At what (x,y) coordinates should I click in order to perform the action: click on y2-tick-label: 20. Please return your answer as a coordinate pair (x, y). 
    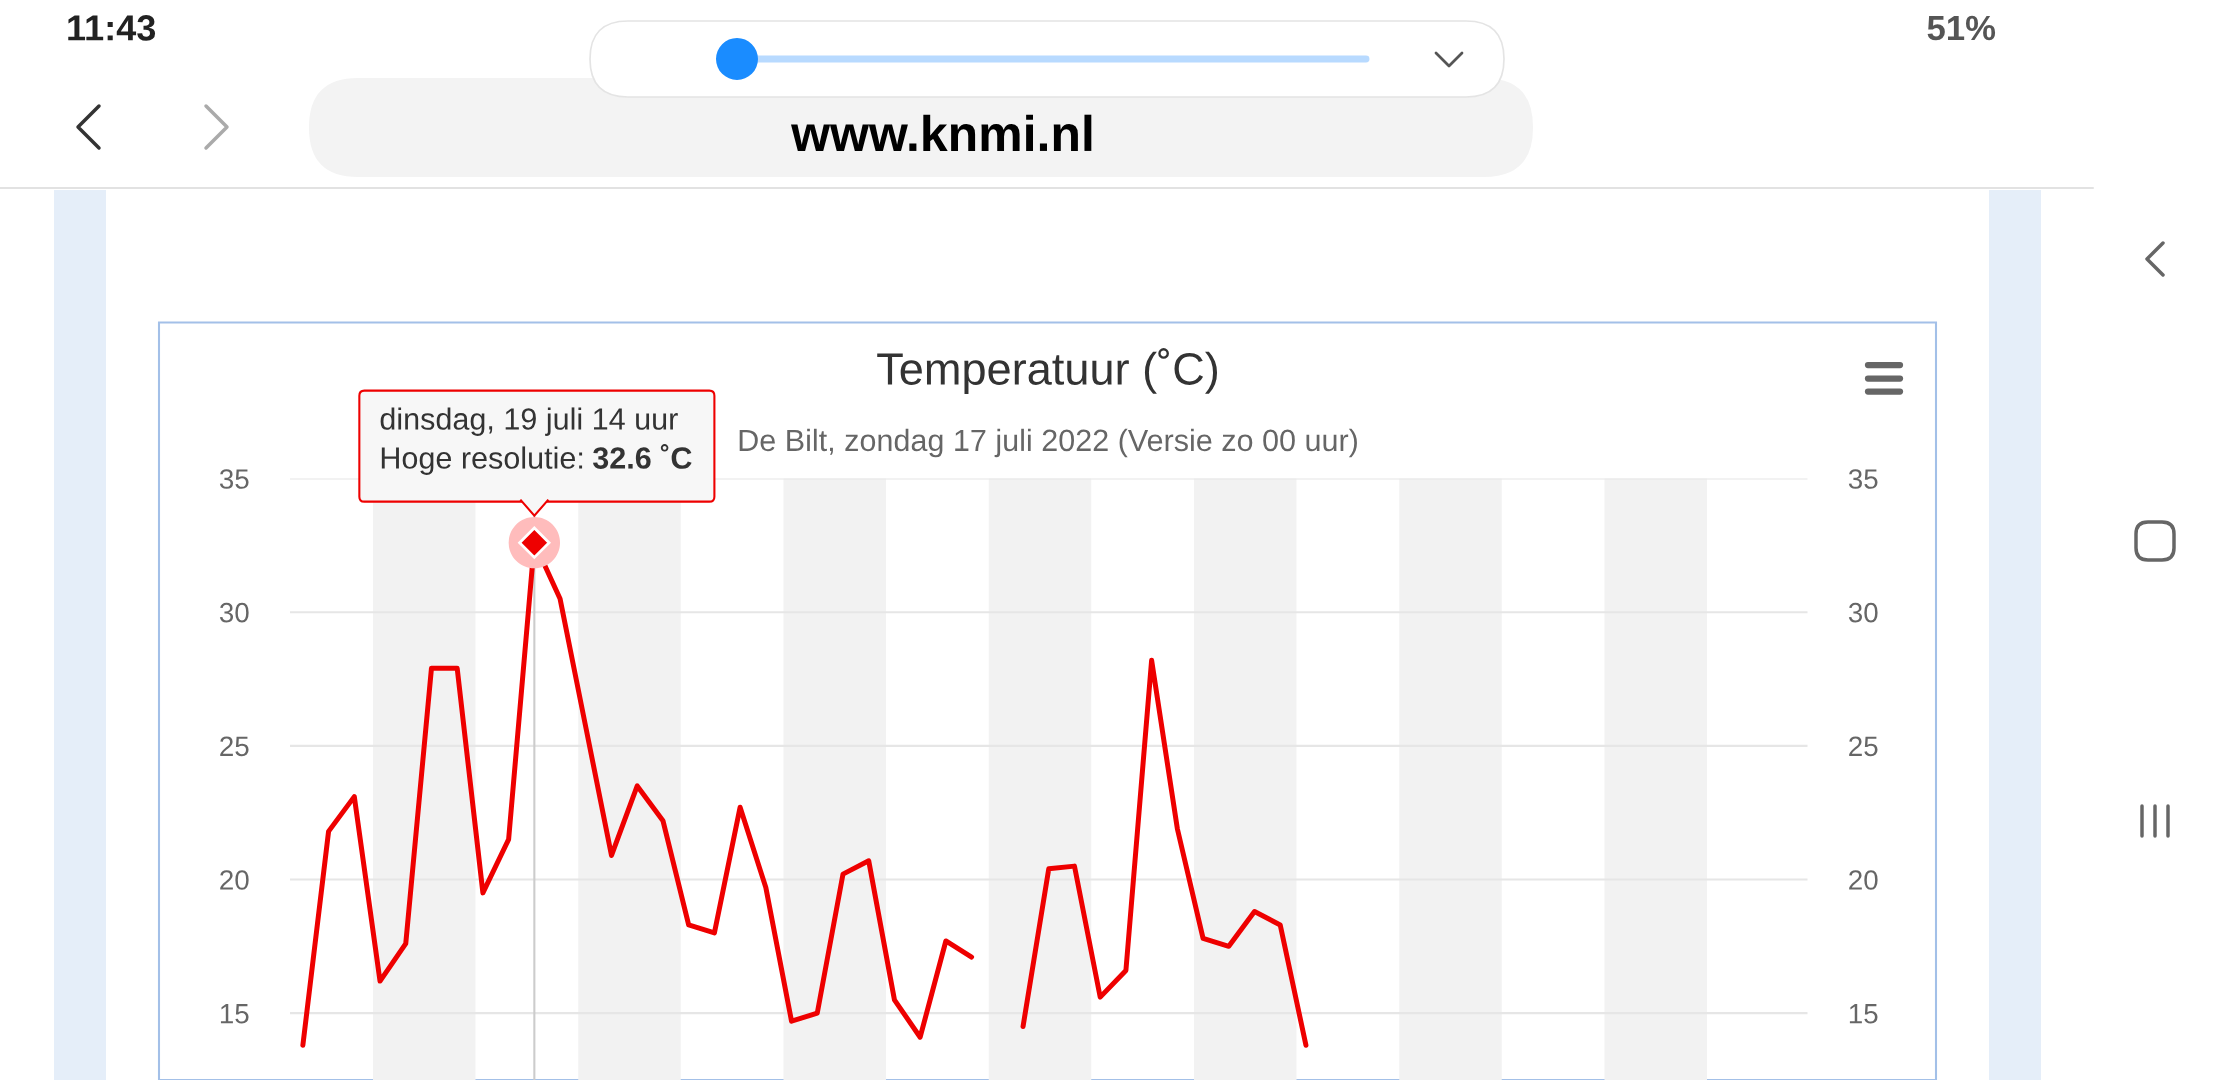
    Looking at the image, I should click on (1863, 880).